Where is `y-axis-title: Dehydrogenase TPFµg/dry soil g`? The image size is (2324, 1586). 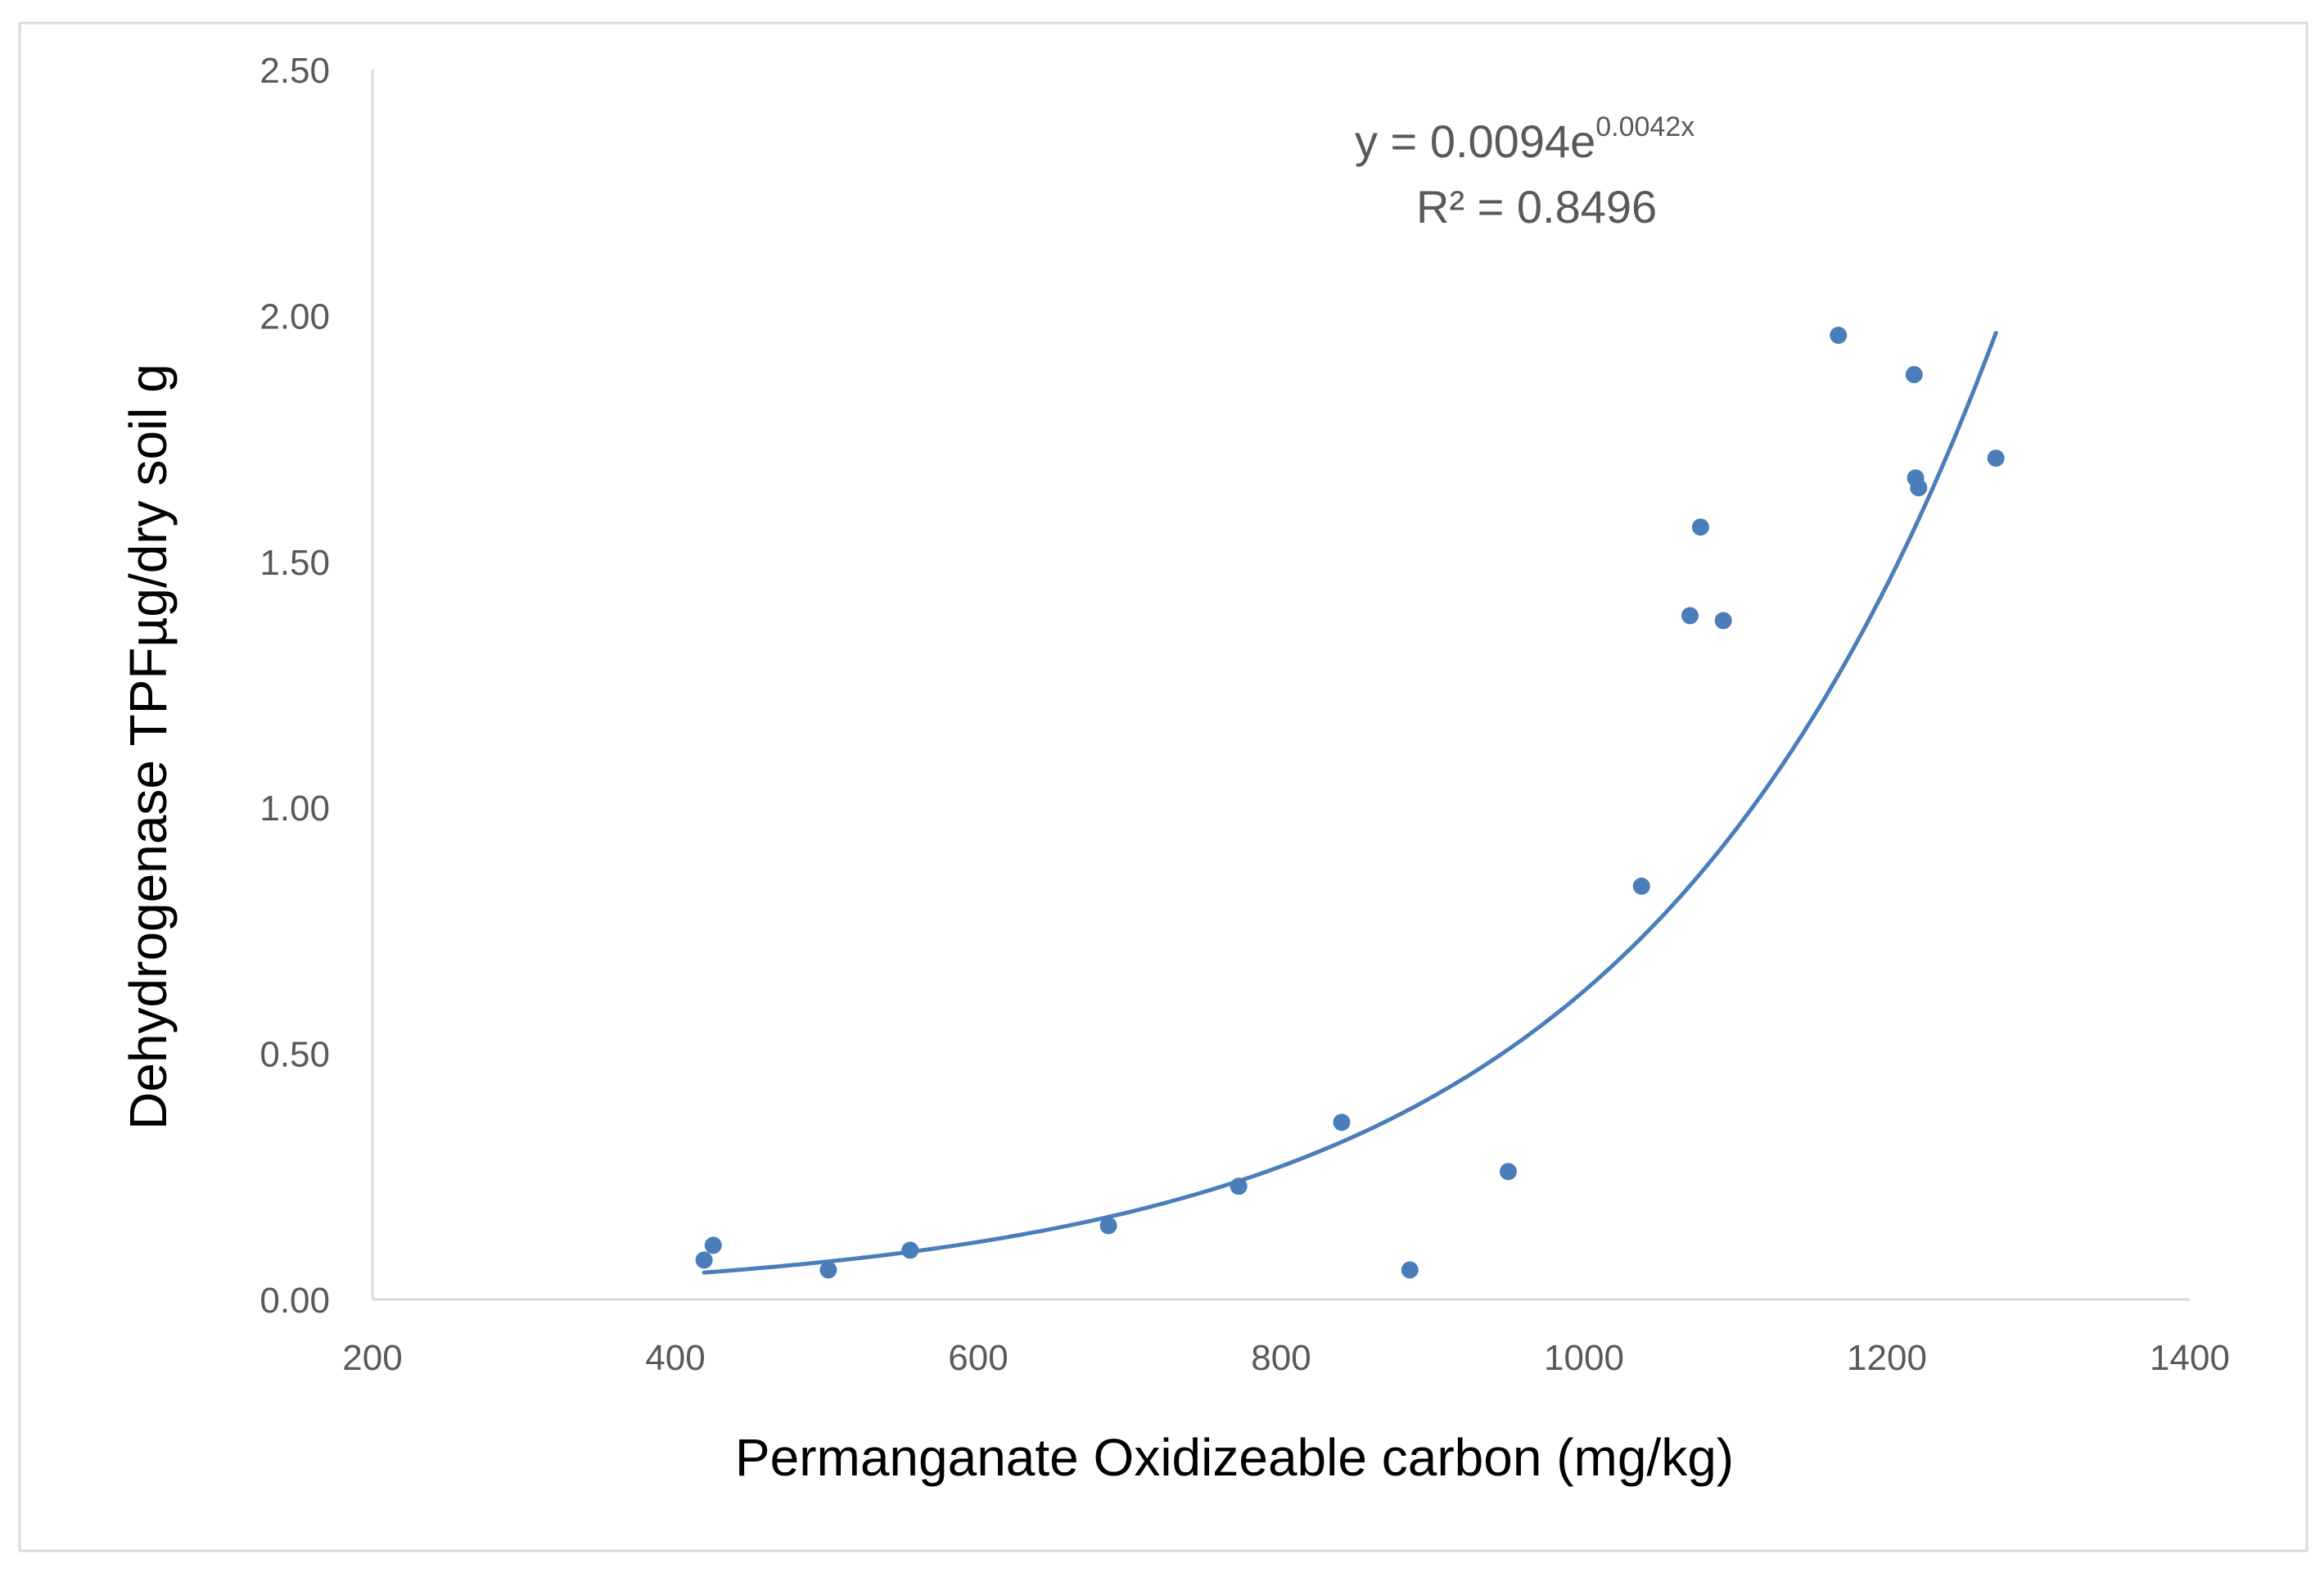
y-axis-title: Dehydrogenase TPFµg/dry soil g is located at coordinates (148, 747).